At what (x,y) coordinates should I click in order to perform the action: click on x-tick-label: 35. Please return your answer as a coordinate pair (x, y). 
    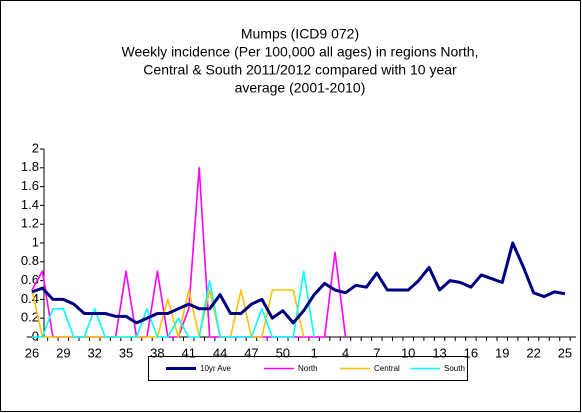
    Looking at the image, I should click on (126, 352).